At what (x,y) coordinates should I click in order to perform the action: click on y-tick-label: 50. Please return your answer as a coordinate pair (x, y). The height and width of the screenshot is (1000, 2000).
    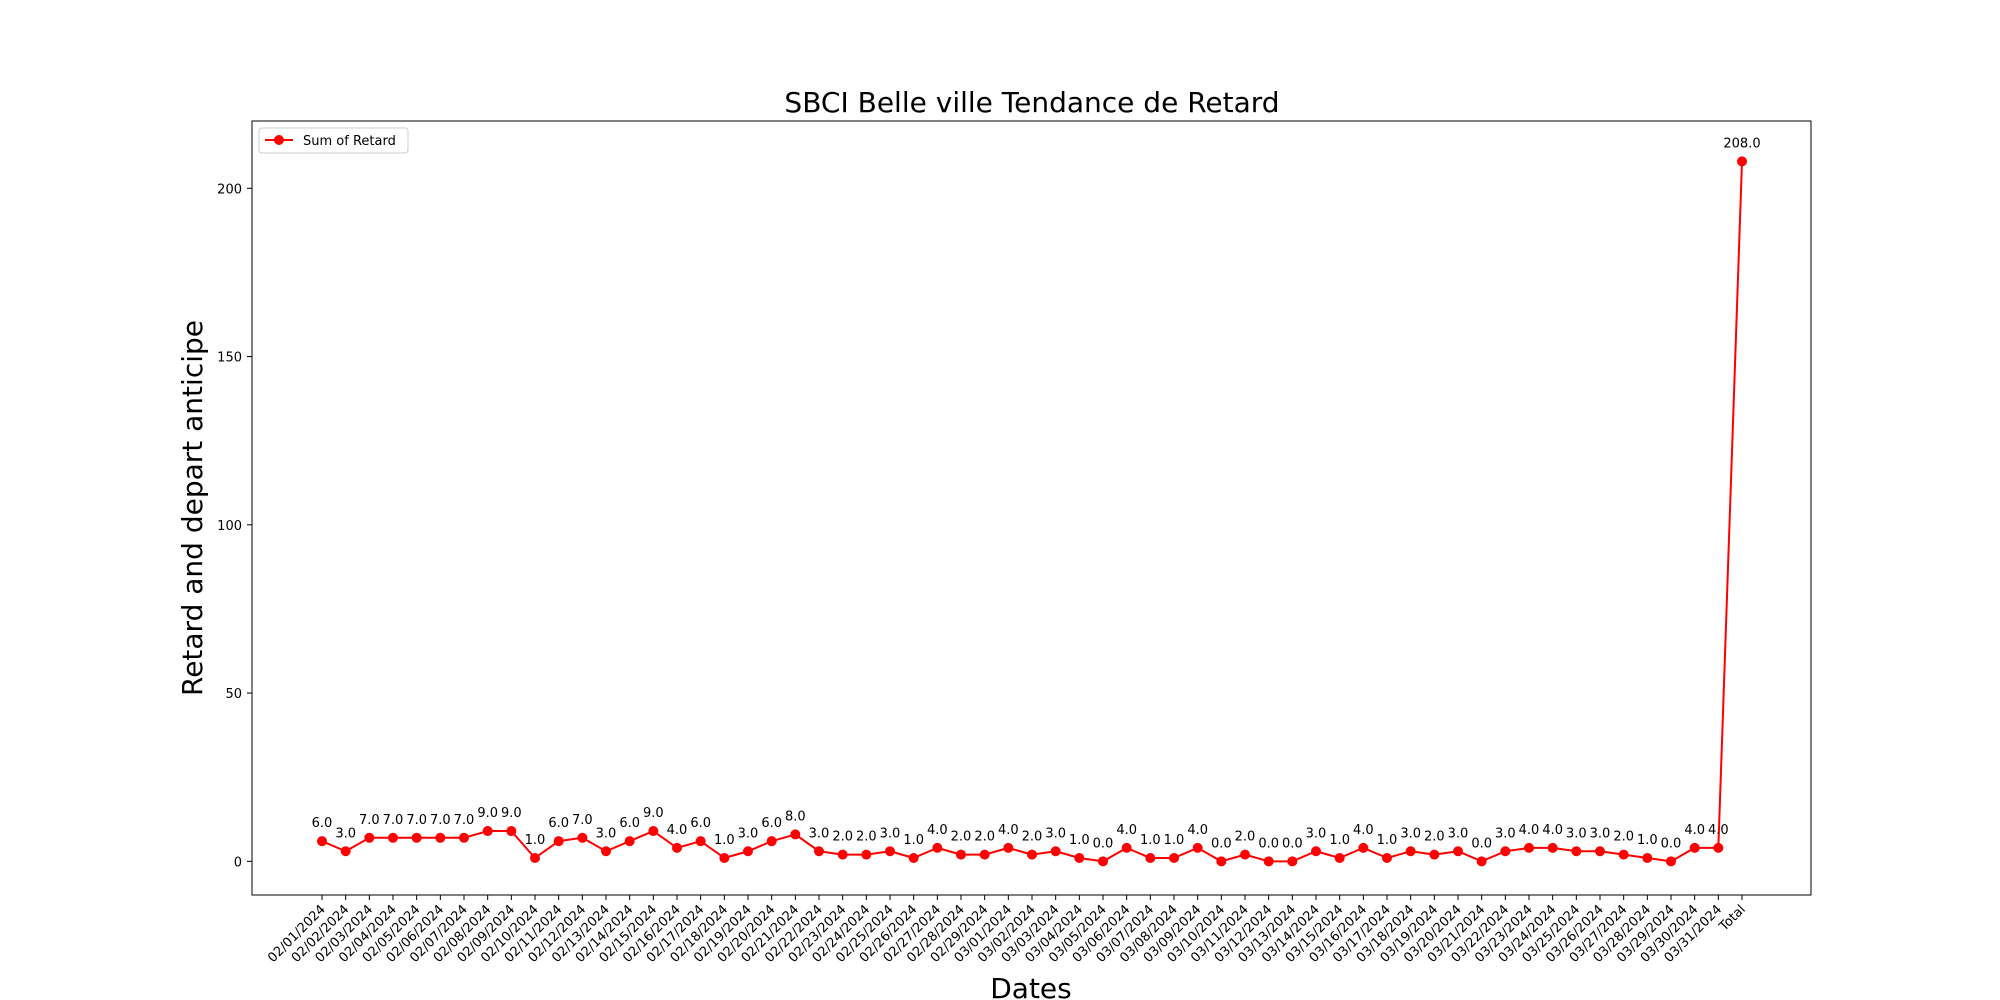
    Looking at the image, I should click on (233, 694).